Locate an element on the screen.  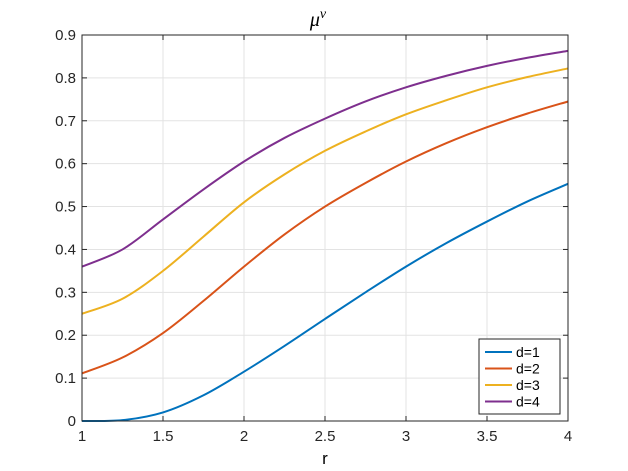
x-tick-label: 3.5 is located at coordinates (487, 436).